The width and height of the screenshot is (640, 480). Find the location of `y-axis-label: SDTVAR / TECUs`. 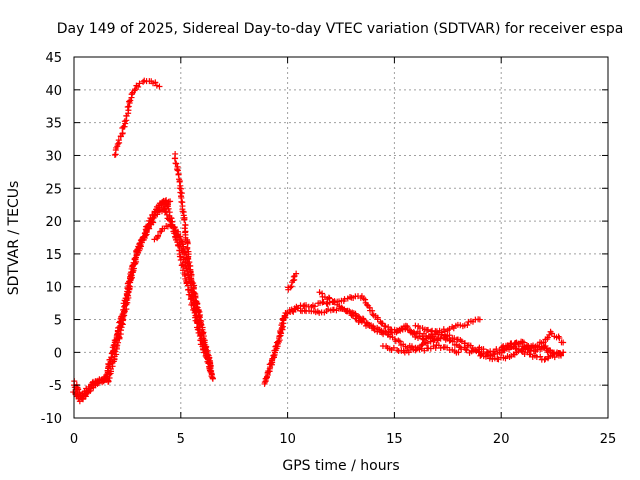

y-axis-label: SDTVAR / TECUs is located at coordinates (14, 238).